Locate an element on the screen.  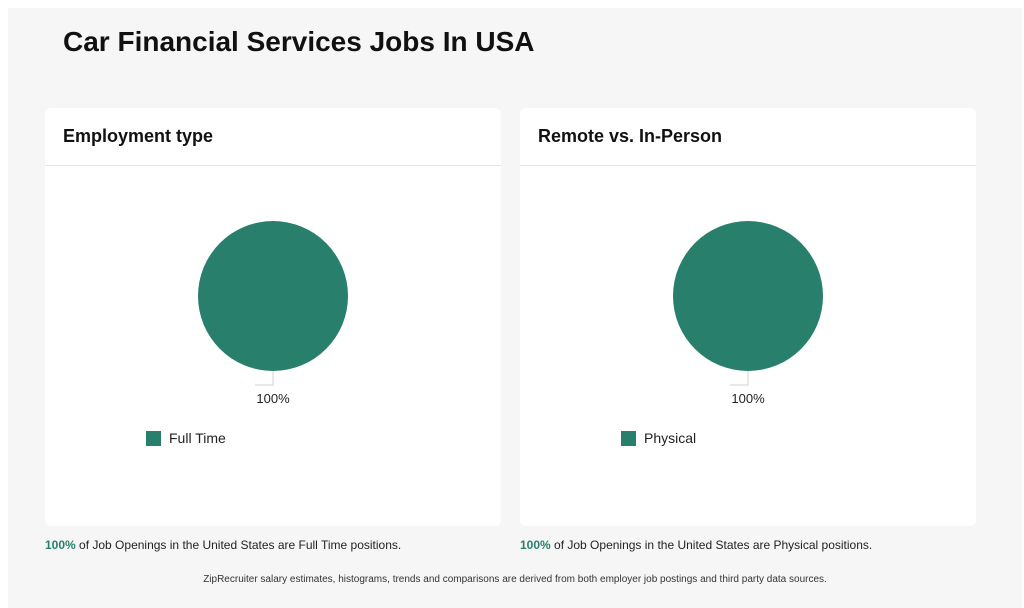
legend-label: Physical is located at coordinates (670, 438).